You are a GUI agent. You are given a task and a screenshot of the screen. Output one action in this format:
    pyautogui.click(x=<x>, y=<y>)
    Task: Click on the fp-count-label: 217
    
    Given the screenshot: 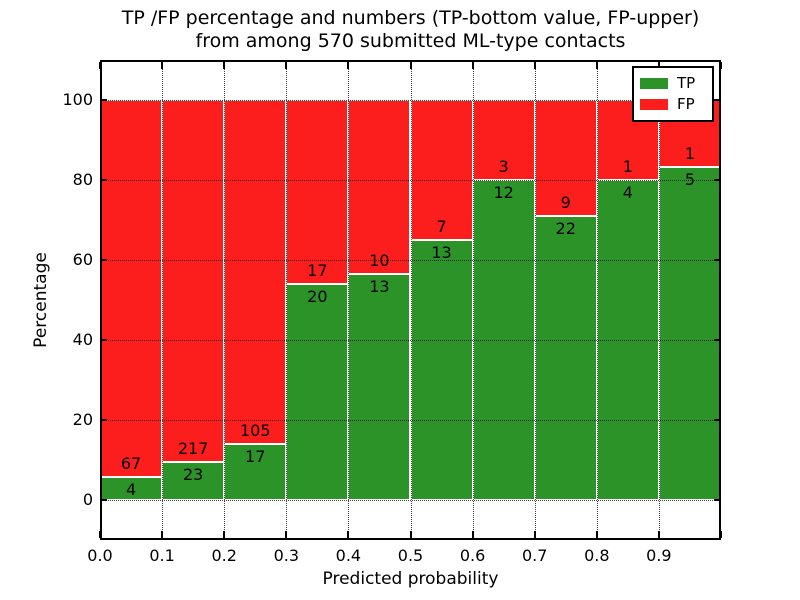 What is the action you would take?
    pyautogui.click(x=193, y=448)
    